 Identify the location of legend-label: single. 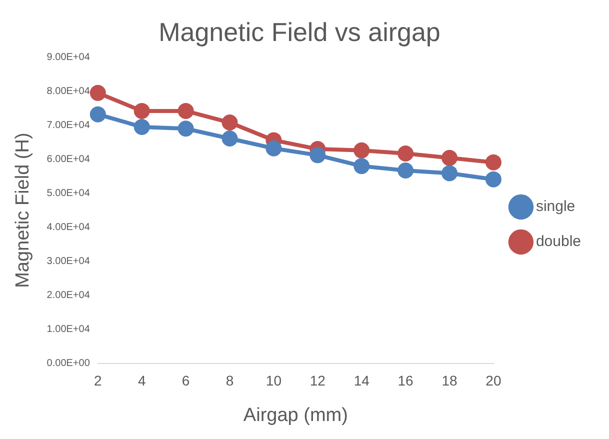
(556, 207).